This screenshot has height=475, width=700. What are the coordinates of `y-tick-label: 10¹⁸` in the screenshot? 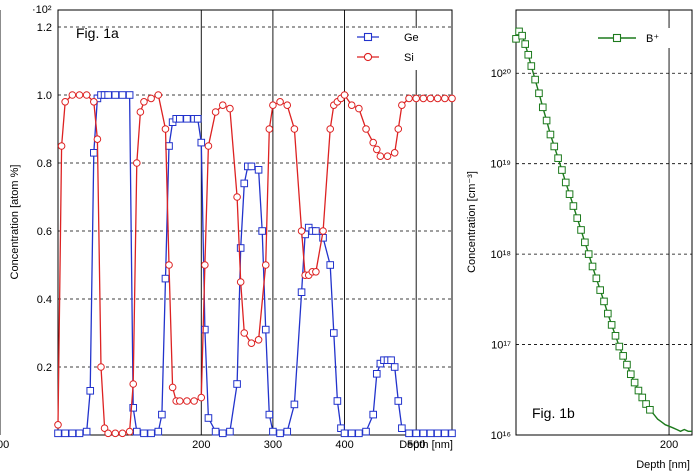 It's located at (500, 255).